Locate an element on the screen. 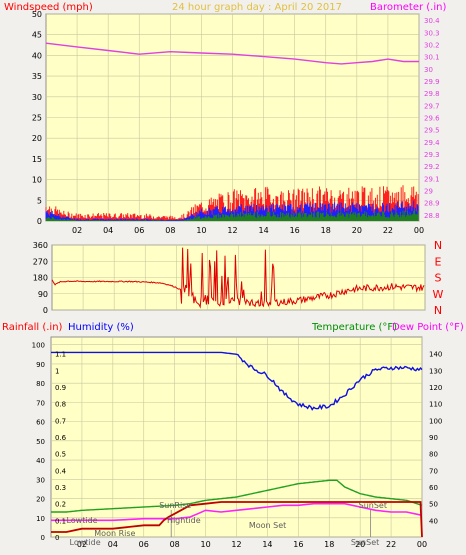  barometer-tick-label: 29.5 is located at coordinates (432, 131).